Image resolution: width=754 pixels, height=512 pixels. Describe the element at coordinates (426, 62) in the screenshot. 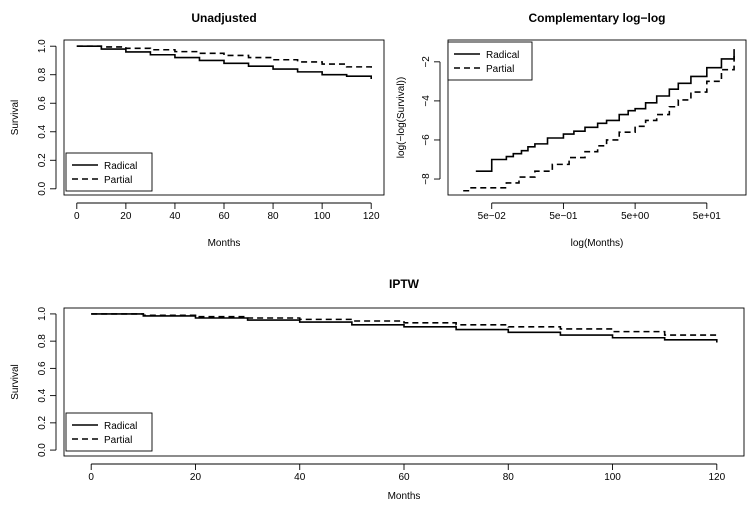

I see `y-tick-label: −2` at that location.